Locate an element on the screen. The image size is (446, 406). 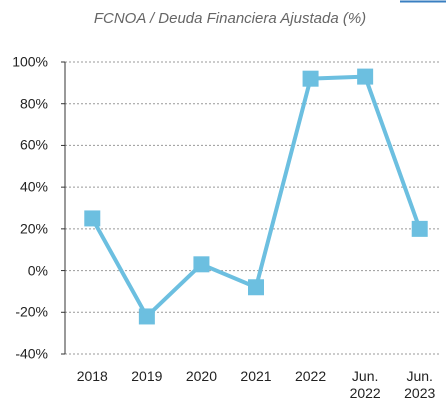
x-tick-label: Jun. 2022 is located at coordinates (365, 384).